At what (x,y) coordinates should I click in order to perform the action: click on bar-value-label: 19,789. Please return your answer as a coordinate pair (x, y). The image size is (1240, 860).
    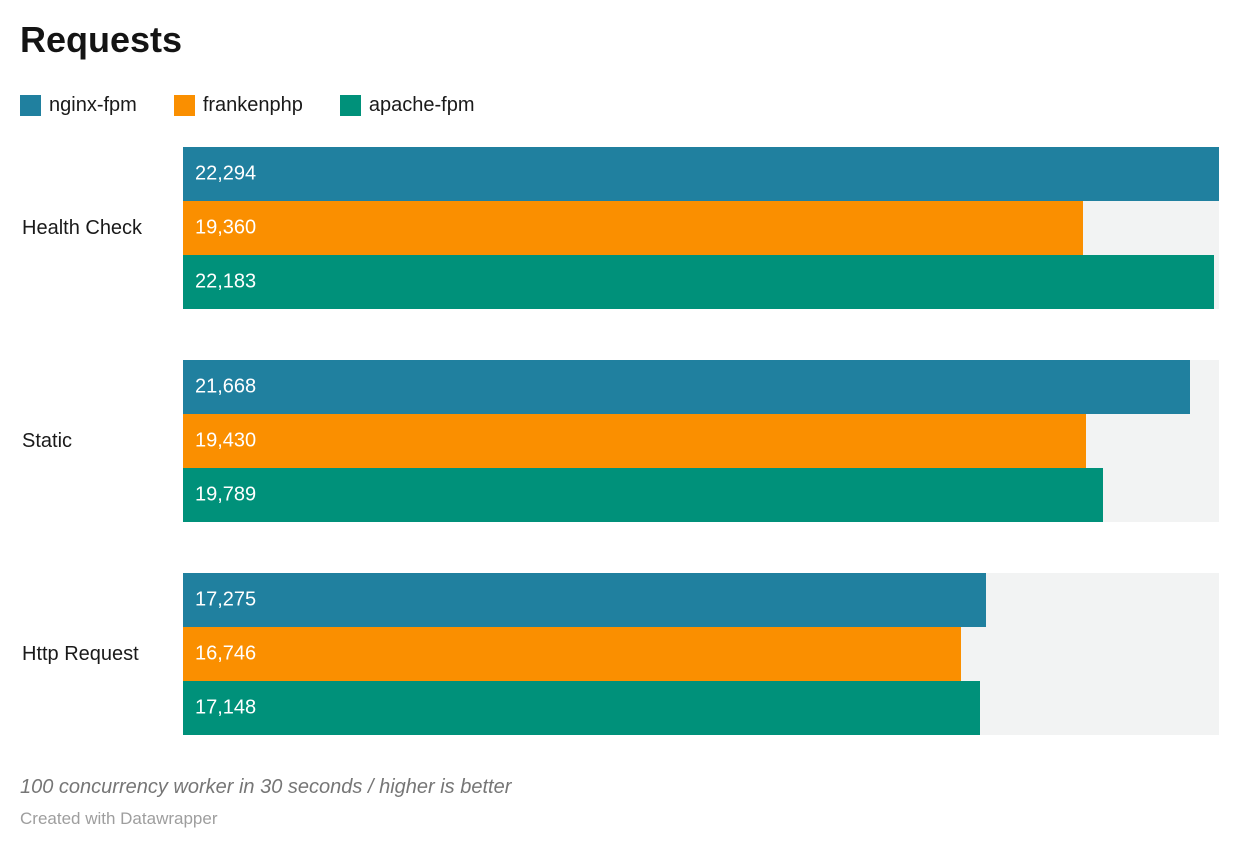
    Looking at the image, I should click on (226, 494).